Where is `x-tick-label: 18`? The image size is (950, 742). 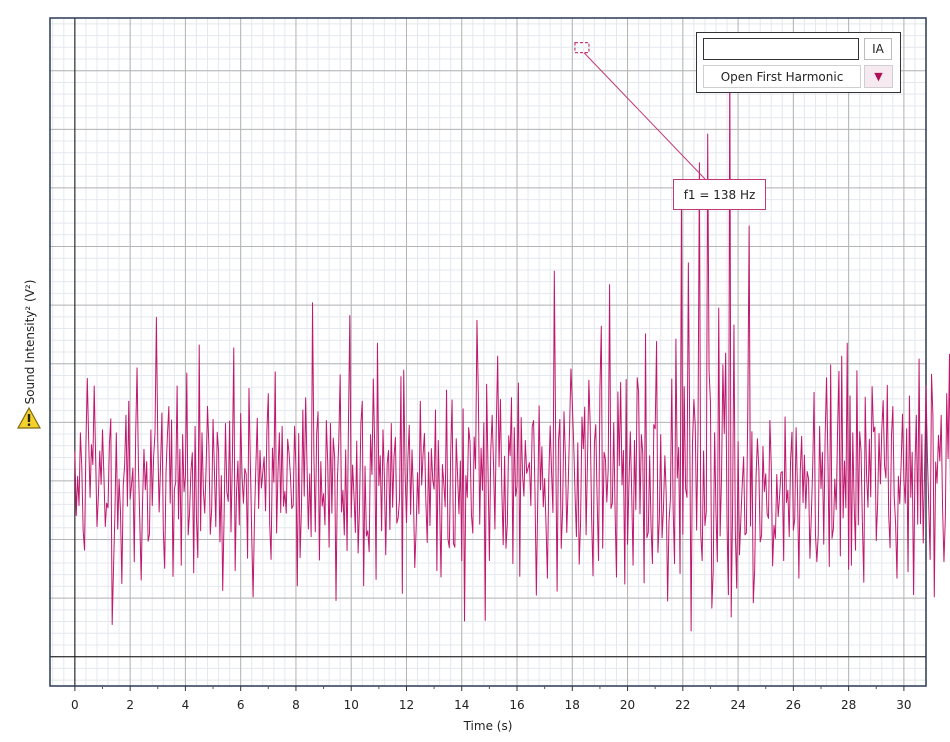
x-tick-label: 18 is located at coordinates (572, 705).